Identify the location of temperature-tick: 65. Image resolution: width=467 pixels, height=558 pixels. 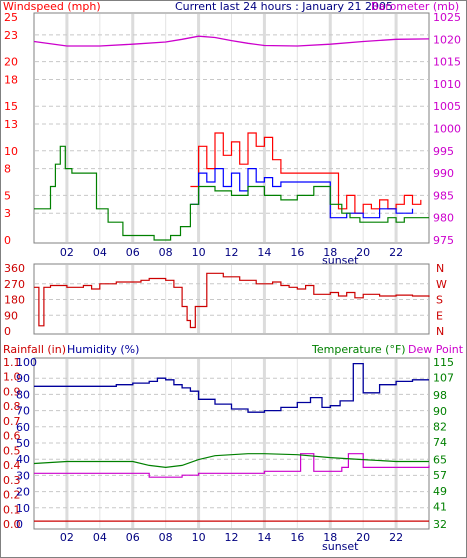
(440, 460).